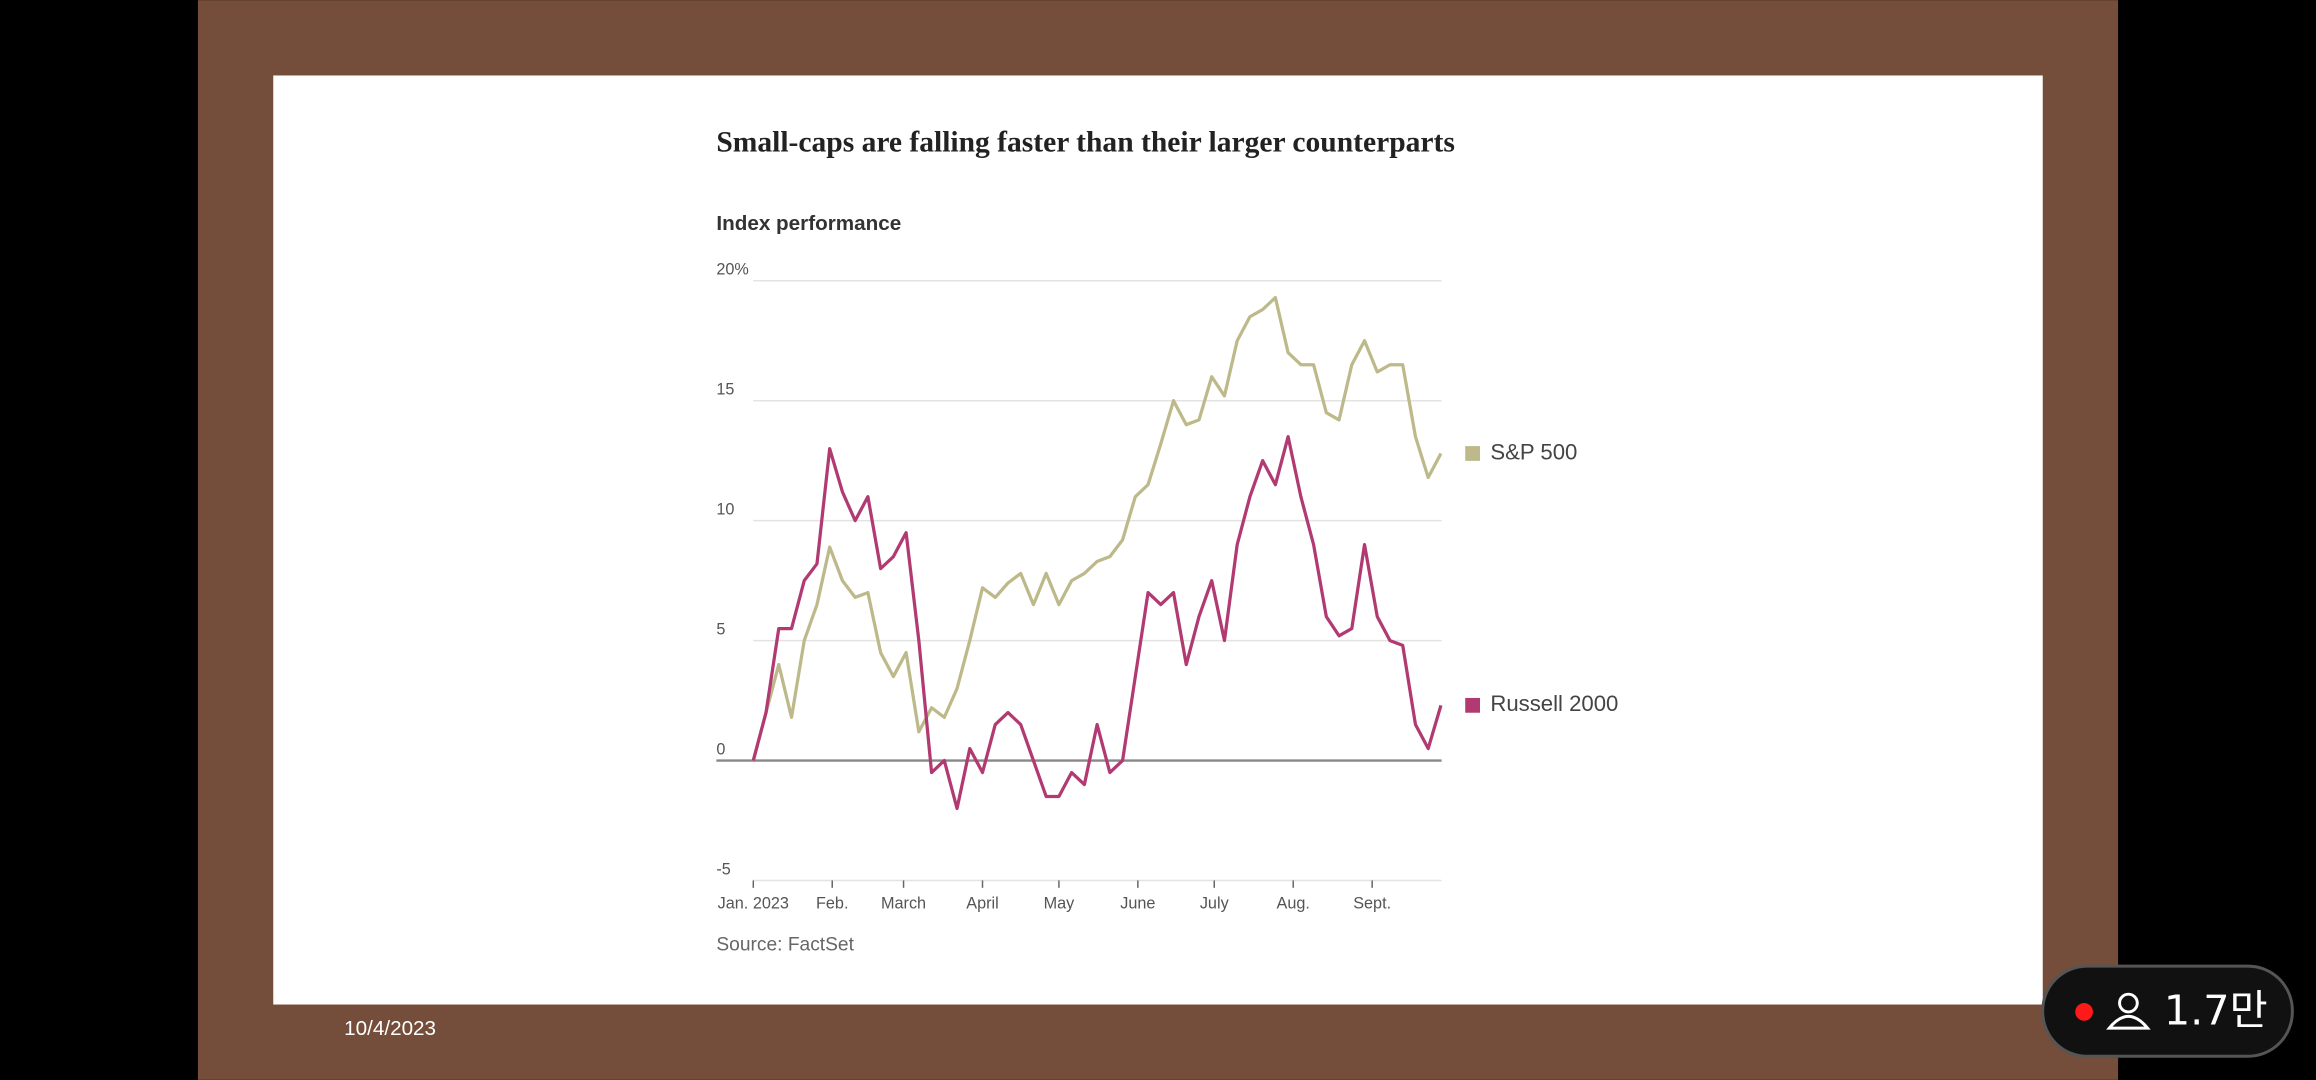 The height and width of the screenshot is (1080, 2316). What do you see at coordinates (982, 903) in the screenshot?
I see `x-tick-label: April` at bounding box center [982, 903].